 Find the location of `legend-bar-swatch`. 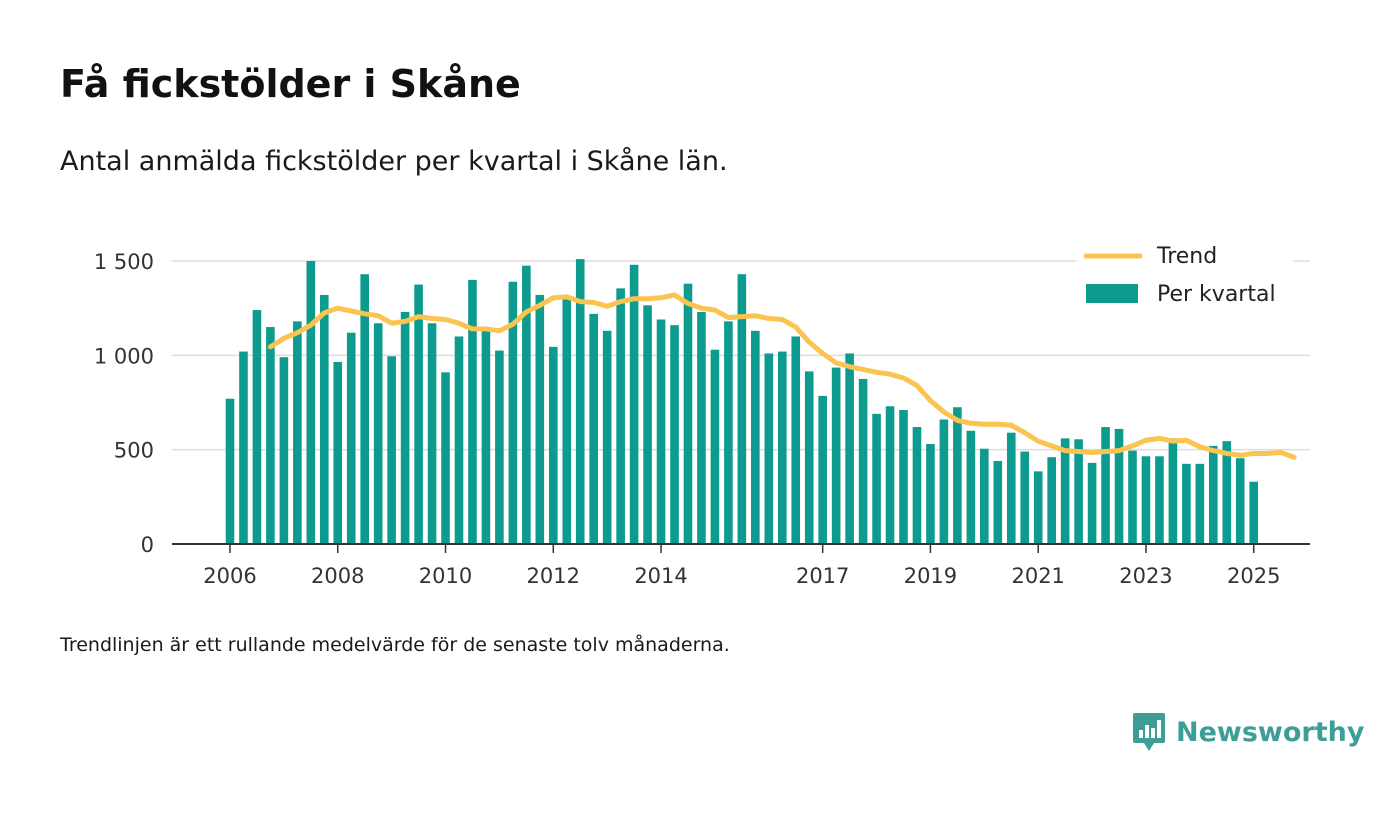

legend-bar-swatch is located at coordinates (1112, 293).